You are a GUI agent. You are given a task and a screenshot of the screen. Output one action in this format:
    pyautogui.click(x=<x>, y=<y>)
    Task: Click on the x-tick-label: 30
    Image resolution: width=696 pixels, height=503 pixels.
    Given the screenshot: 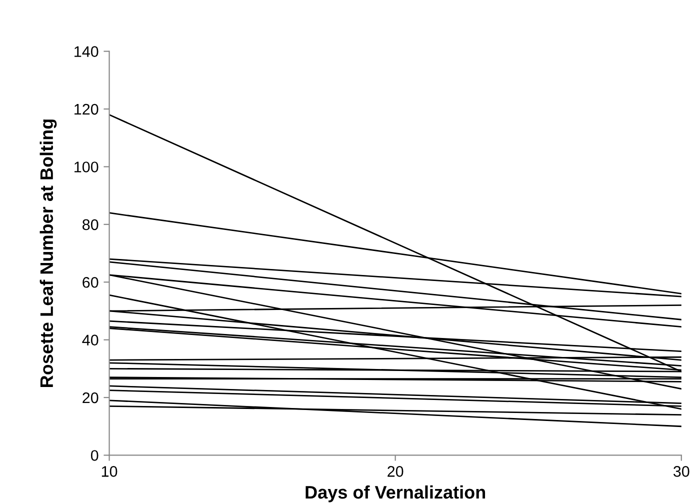 What is the action you would take?
    pyautogui.click(x=681, y=471)
    